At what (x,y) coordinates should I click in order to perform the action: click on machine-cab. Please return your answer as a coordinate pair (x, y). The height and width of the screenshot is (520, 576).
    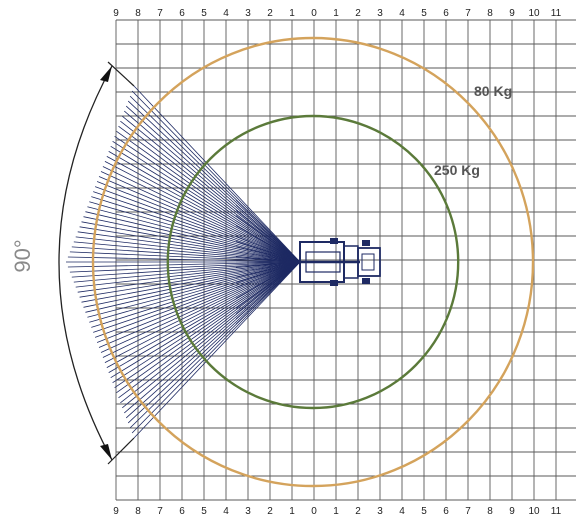
    Looking at the image, I should click on (369, 262).